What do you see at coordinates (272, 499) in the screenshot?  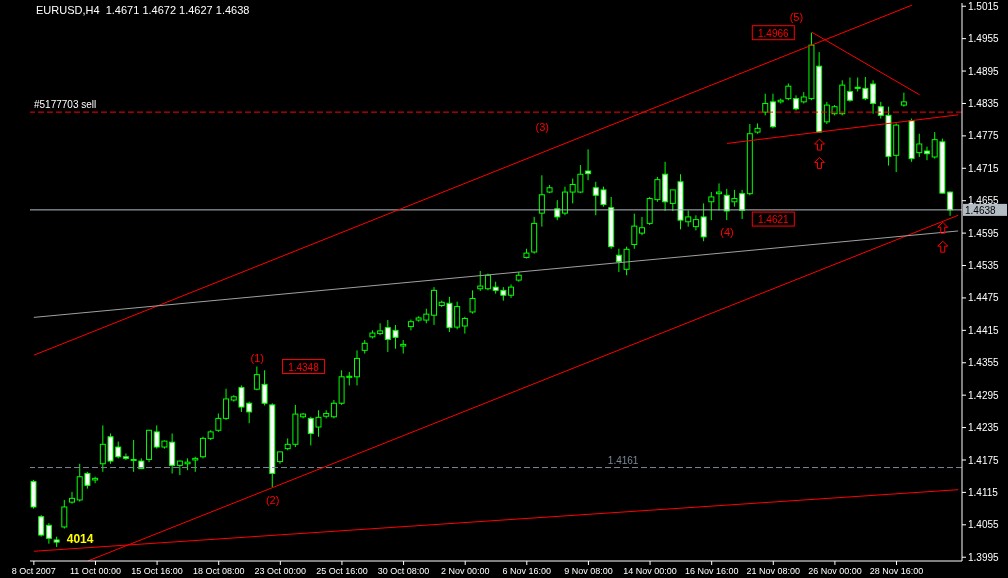 I see `annotation: (2)` at bounding box center [272, 499].